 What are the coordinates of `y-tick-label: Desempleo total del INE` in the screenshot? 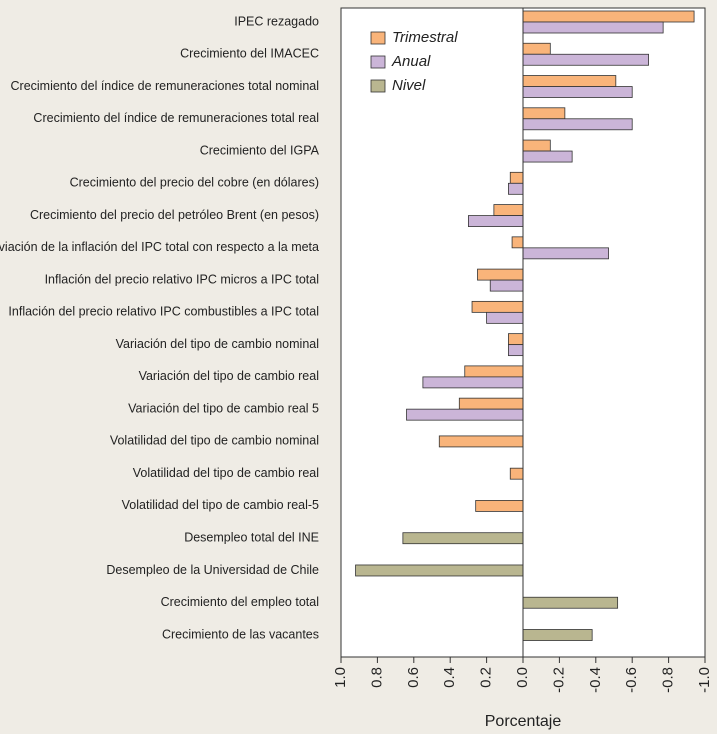 It's located at (251, 538).